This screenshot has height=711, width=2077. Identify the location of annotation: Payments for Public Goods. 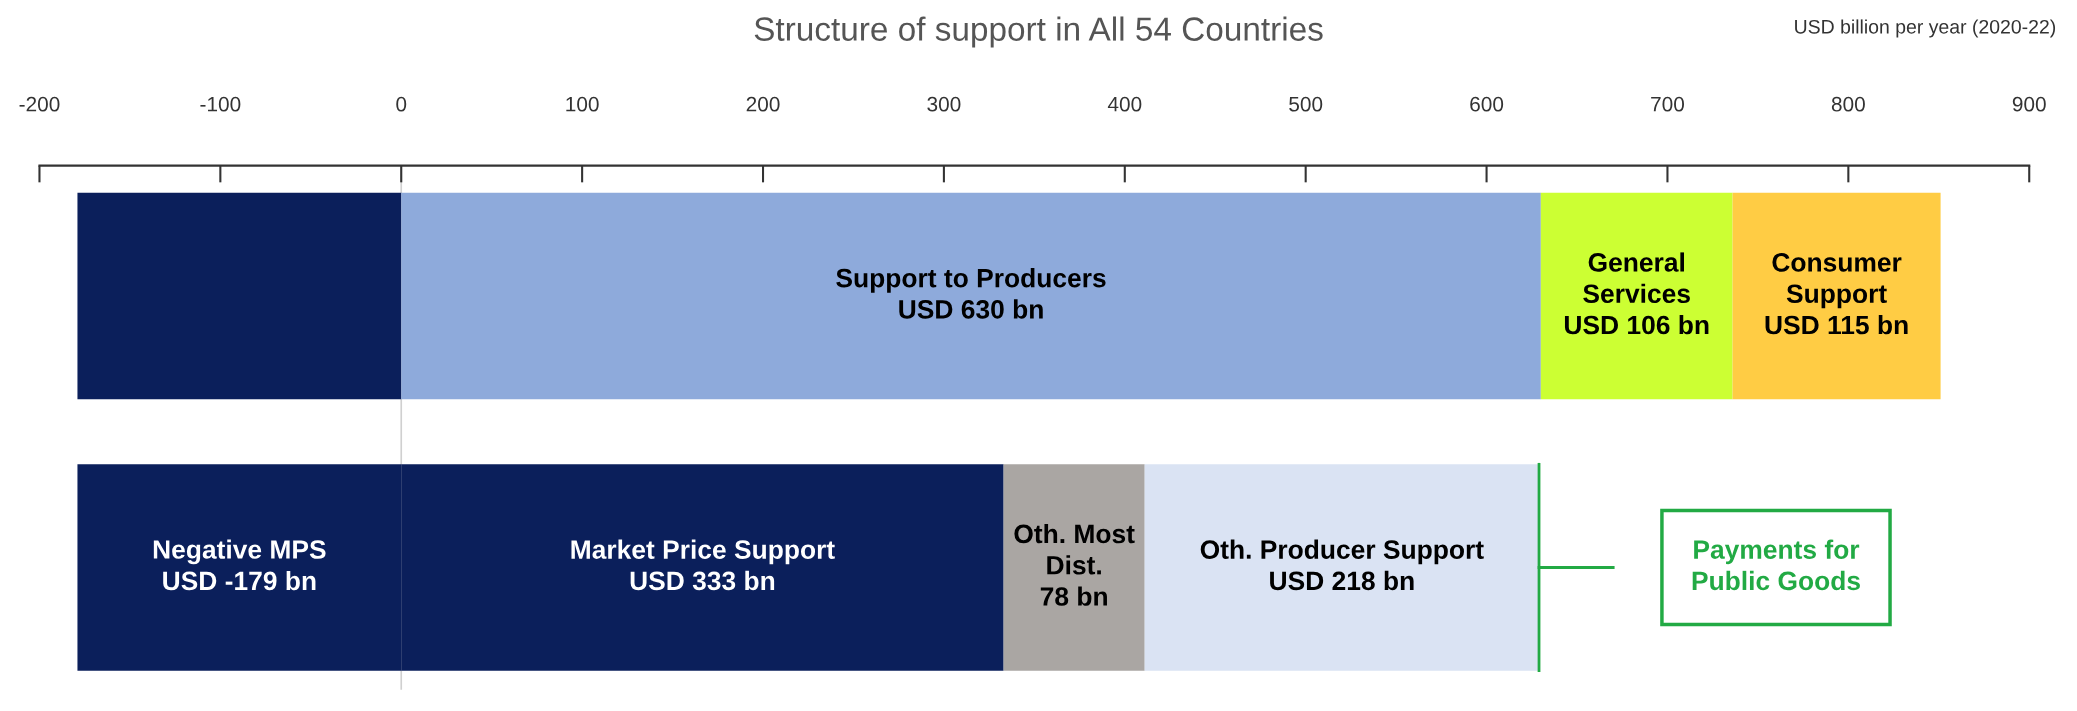
(1776, 565).